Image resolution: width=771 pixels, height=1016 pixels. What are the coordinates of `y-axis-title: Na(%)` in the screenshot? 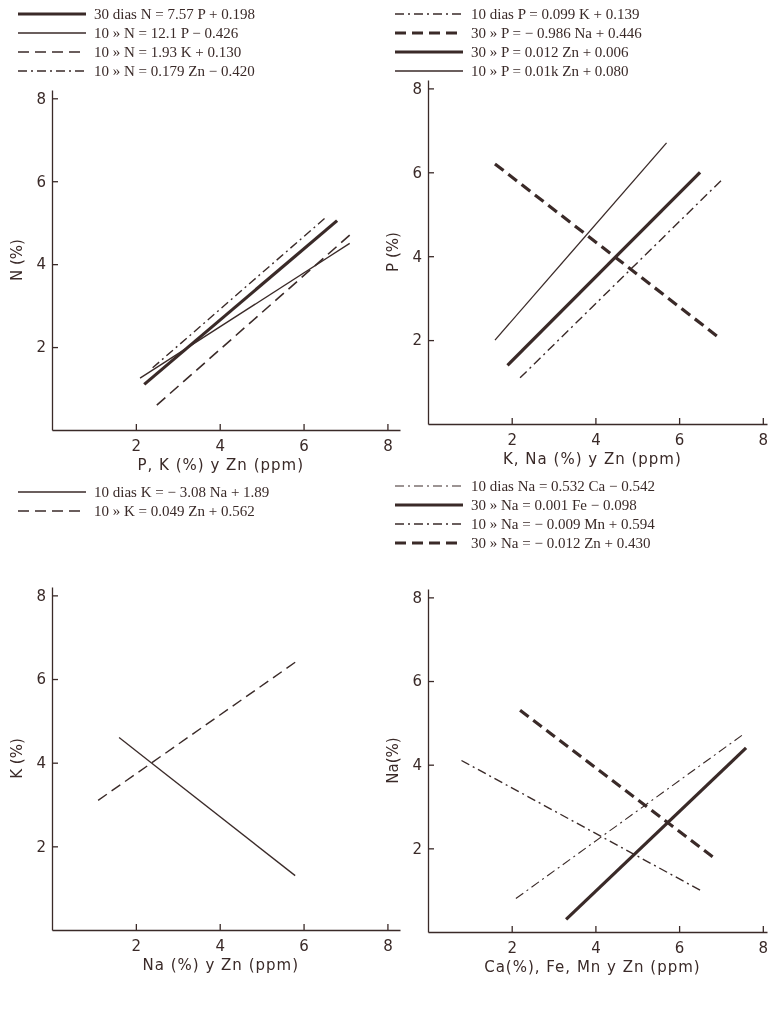 It's located at (393, 760).